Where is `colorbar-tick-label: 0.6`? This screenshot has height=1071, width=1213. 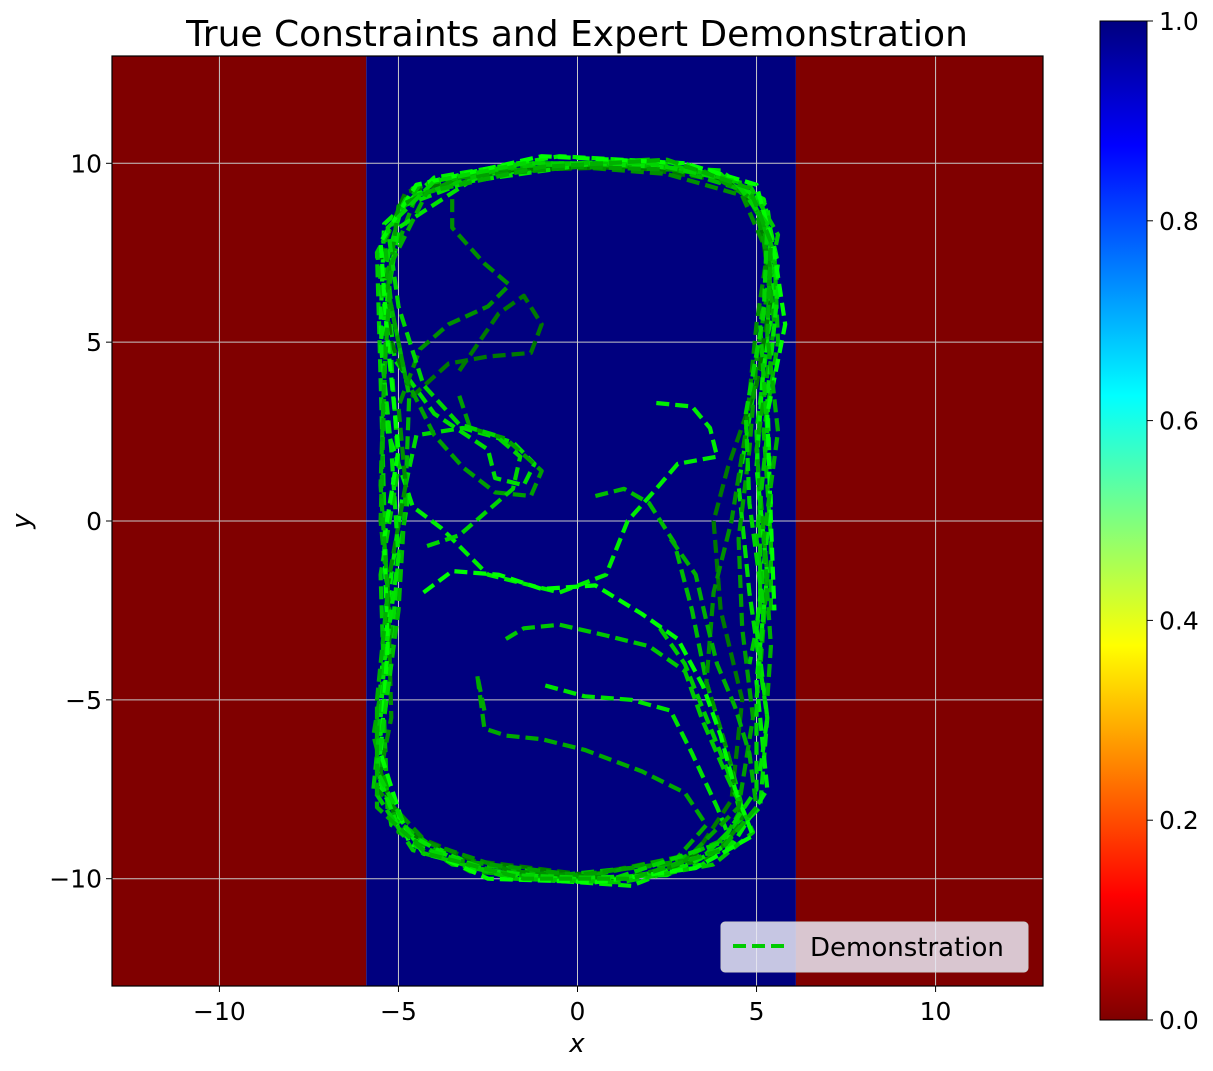
colorbar-tick-label: 0.6 is located at coordinates (1179, 421).